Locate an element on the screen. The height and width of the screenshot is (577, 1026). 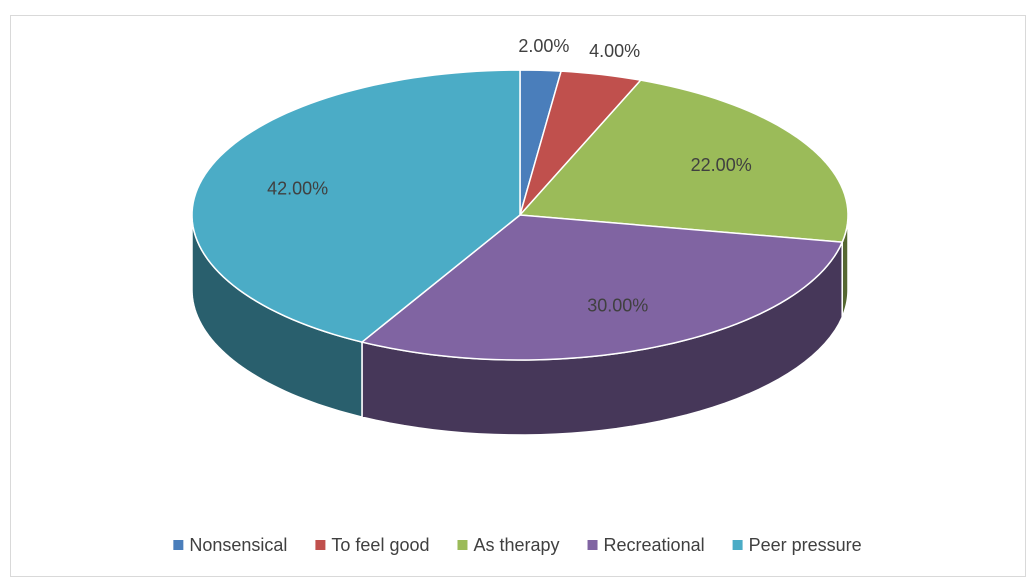
legend-label: To feel good is located at coordinates (380, 545).